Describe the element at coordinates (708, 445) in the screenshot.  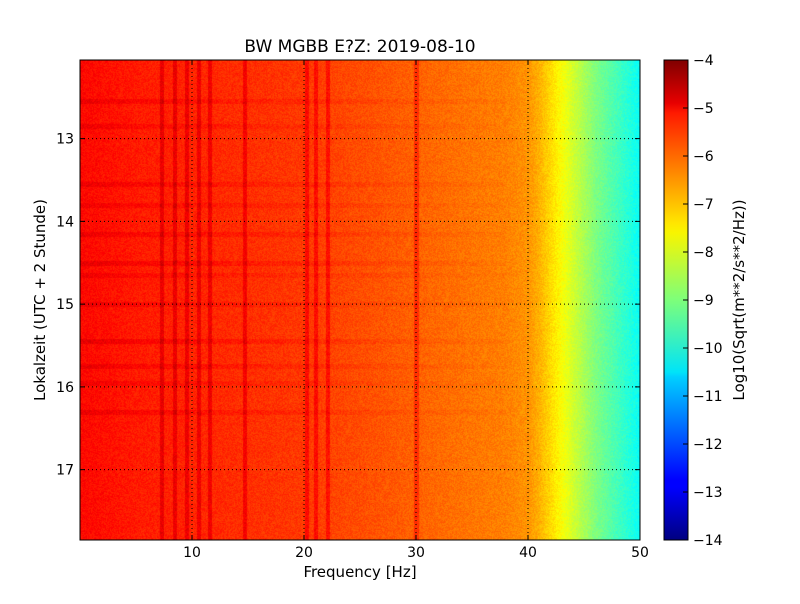
I see `colorbar-tick-label: −12` at that location.